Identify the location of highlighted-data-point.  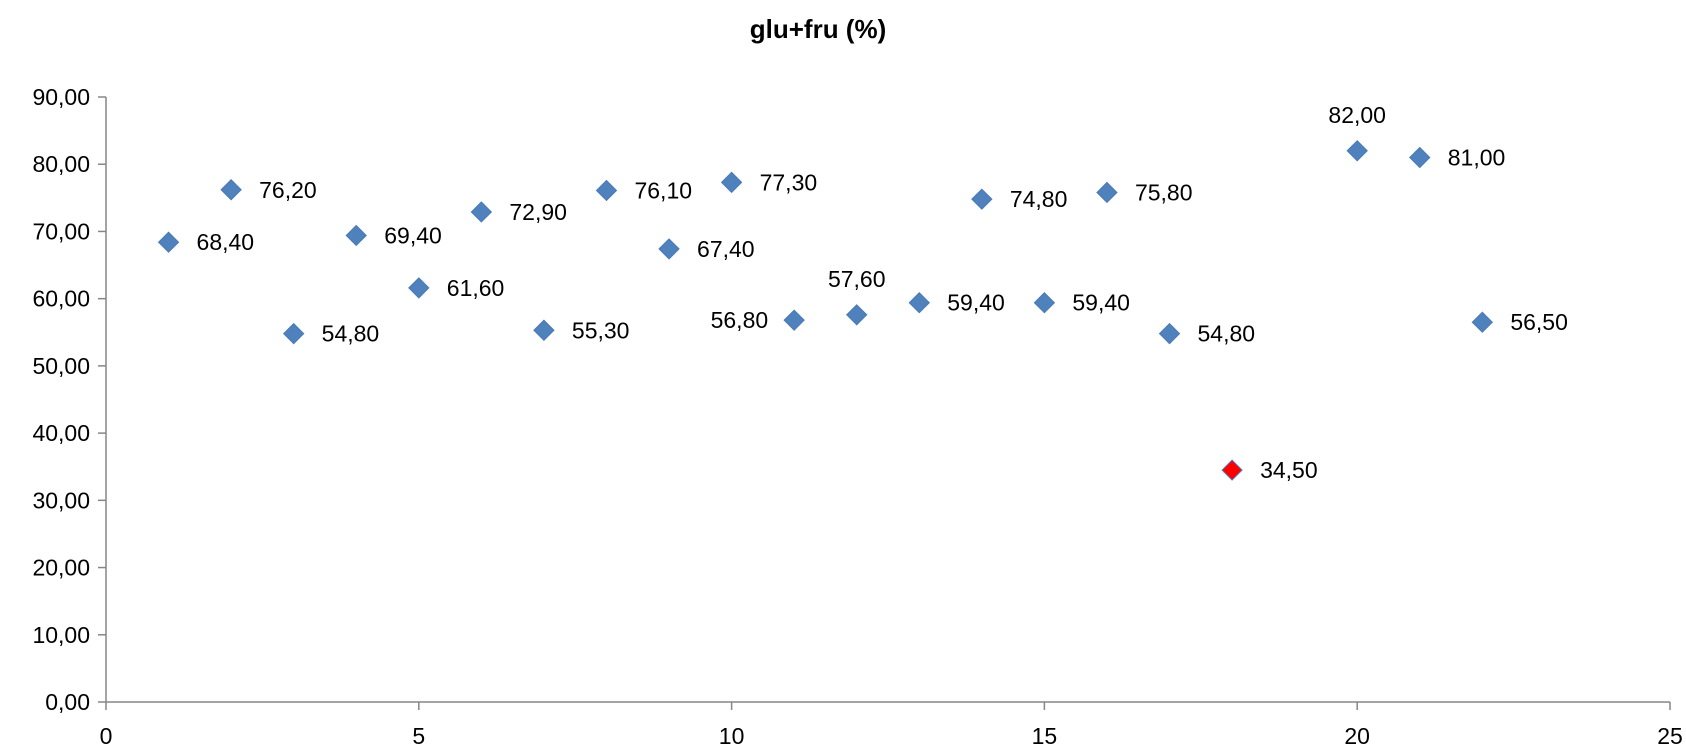
(1232, 470).